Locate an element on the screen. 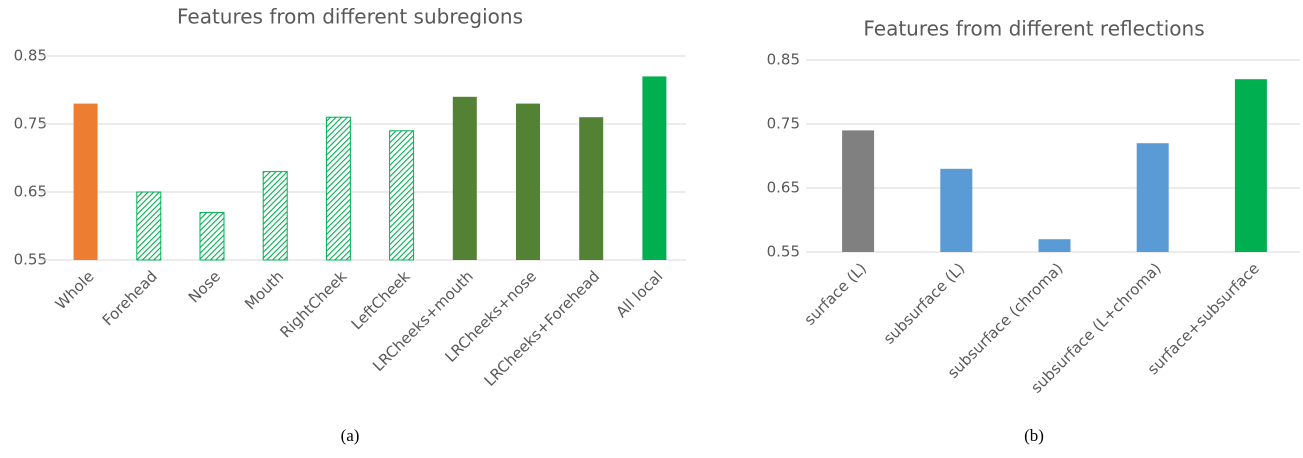 Image resolution: width=1303 pixels, height=458 pixels. x-tick-label: Nose is located at coordinates (204, 286).